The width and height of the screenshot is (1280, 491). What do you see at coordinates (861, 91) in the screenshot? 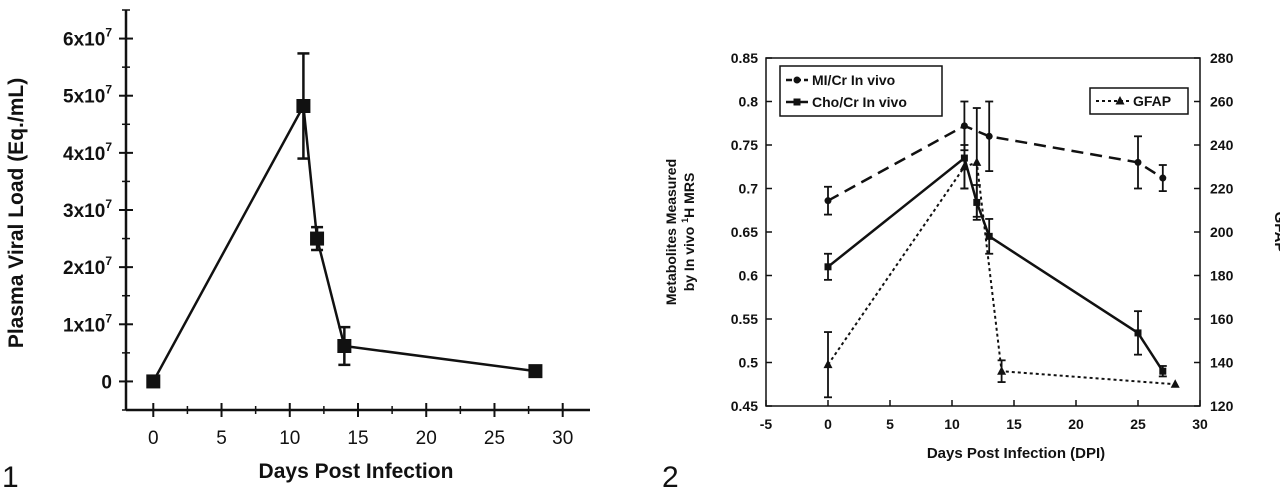
I see `chart2-legend-box-left` at bounding box center [861, 91].